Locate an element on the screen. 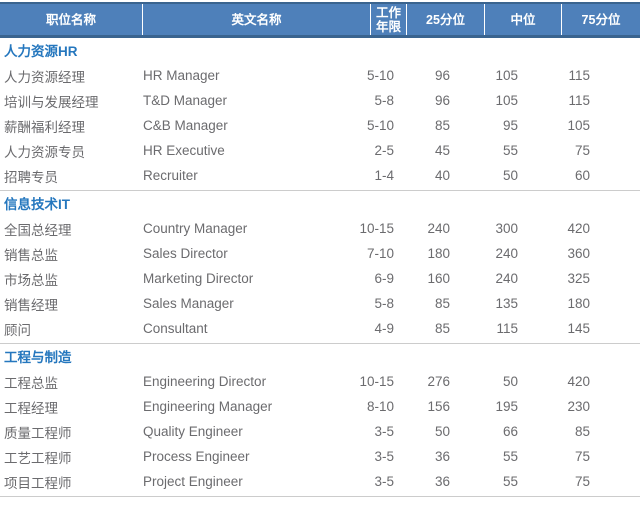  column-header-english-name: 英文名称 is located at coordinates (256, 19).